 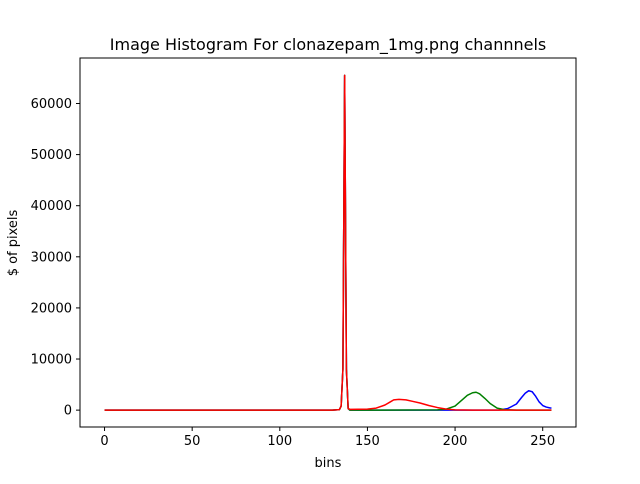 I want to click on y-axis-label: $ of pixels, so click(x=13, y=242).